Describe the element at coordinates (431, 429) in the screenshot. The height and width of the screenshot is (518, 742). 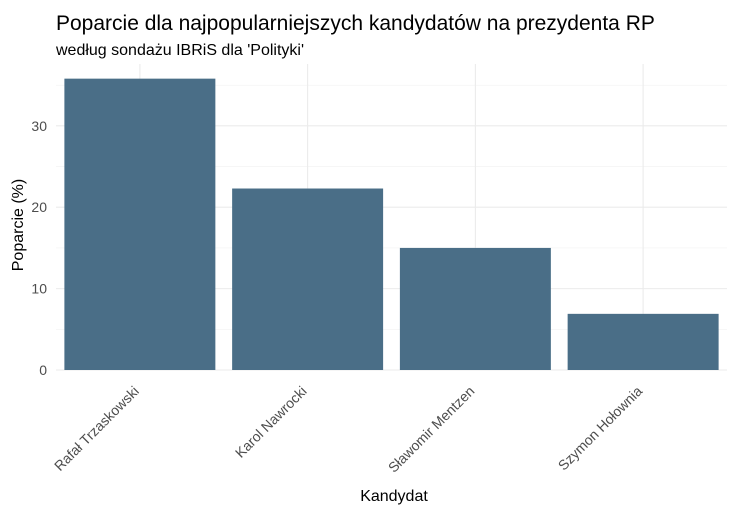
I see `x-tick-label: Sławomir Mentzen` at that location.